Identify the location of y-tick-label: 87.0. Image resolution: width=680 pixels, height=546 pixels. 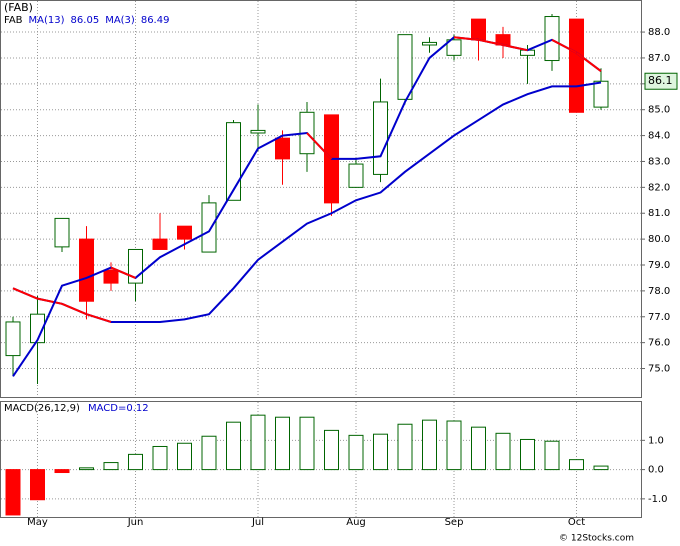
(659, 58).